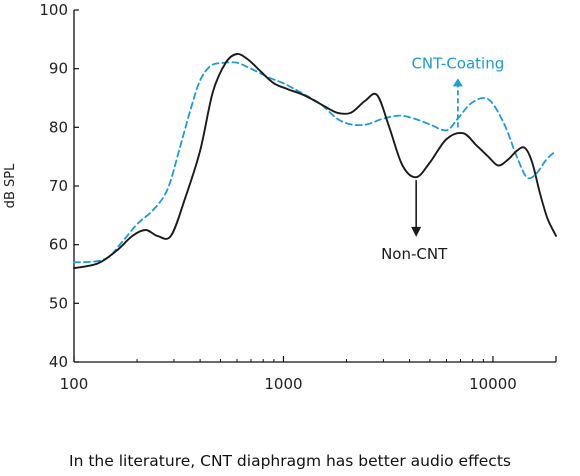 Image resolution: width=580 pixels, height=476 pixels. Describe the element at coordinates (58, 245) in the screenshot. I see `y-tick-label: 60` at that location.